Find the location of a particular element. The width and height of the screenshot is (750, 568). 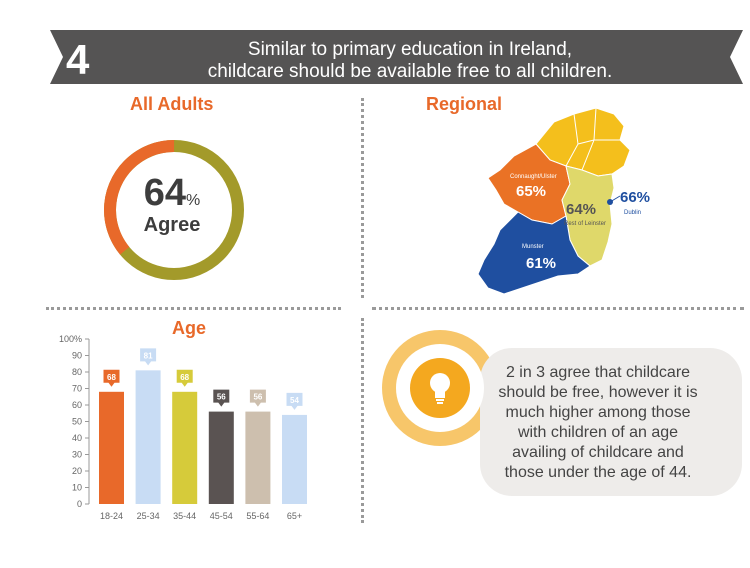

bar-value-label: 81 is located at coordinates (148, 355).